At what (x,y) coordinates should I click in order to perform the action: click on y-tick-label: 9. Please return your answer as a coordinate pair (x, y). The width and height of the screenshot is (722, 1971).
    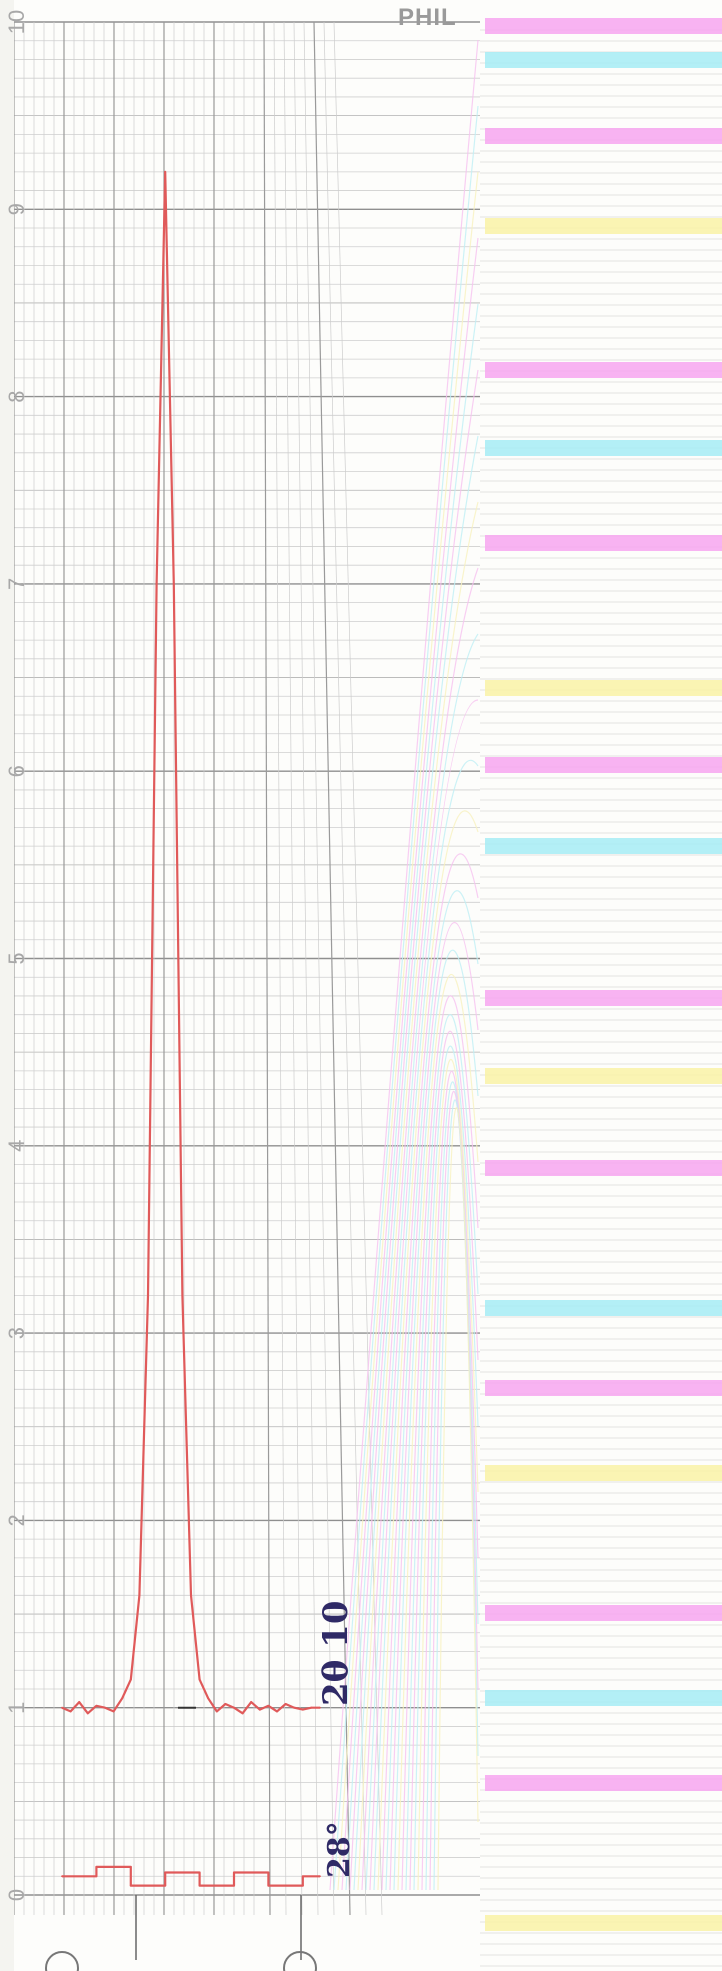
    Looking at the image, I should click on (16, 209).